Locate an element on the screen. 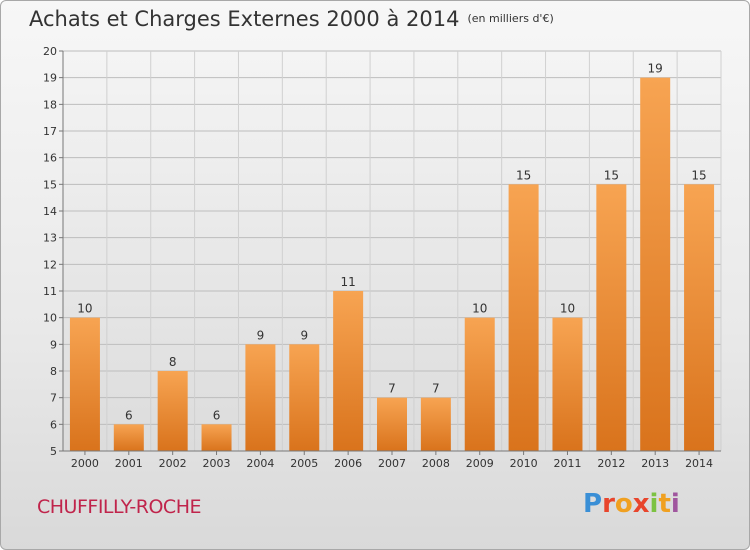  y-tick-label: 13 is located at coordinates (50, 238).